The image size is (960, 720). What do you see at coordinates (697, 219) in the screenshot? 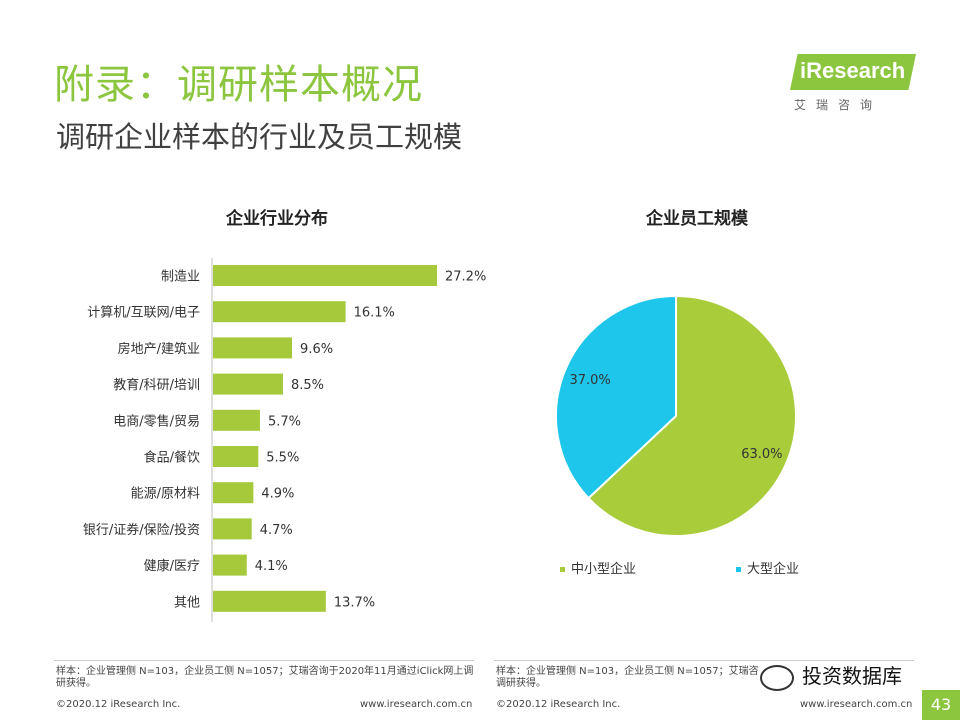
I see `pie-chart-title: 企业员工规模` at bounding box center [697, 219].